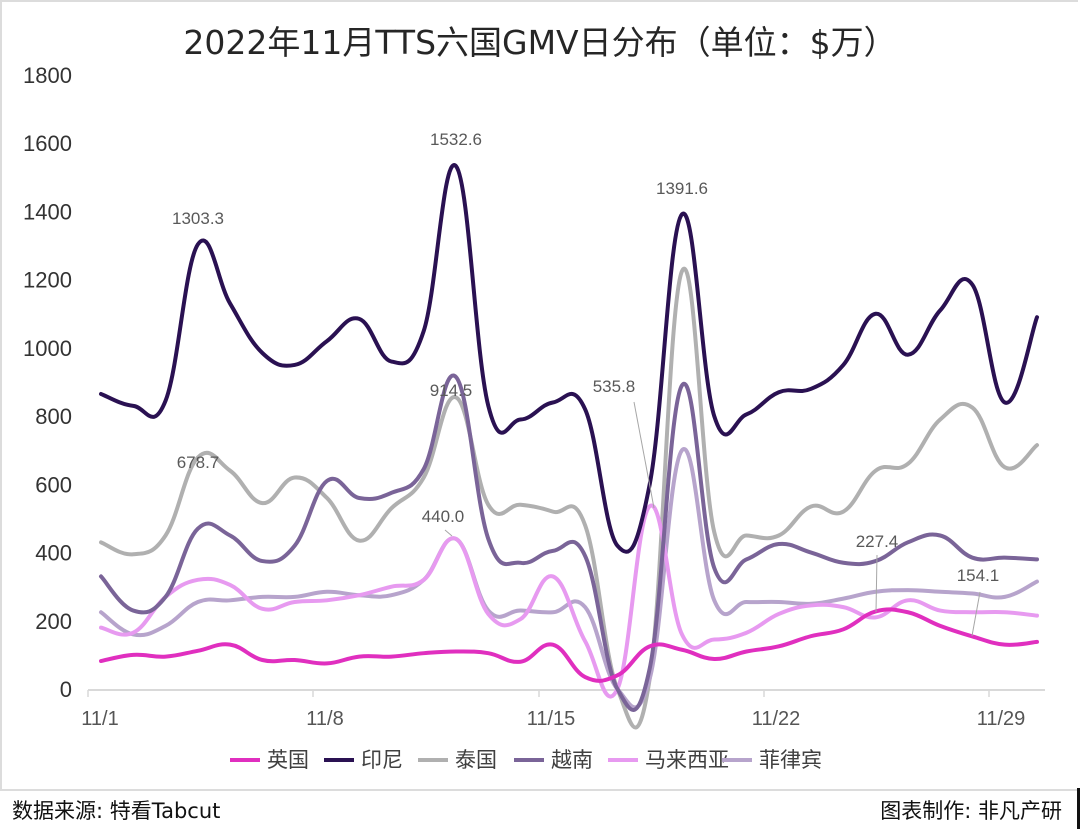 This screenshot has width=1080, height=829. Describe the element at coordinates (47, 143) in the screenshot. I see `y-tick-label: 1600` at that location.